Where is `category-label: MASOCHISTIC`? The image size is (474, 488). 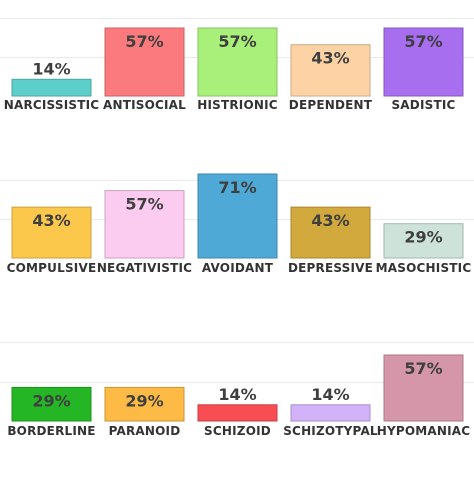
category-label: MASOCHISTIC is located at coordinates (424, 268).